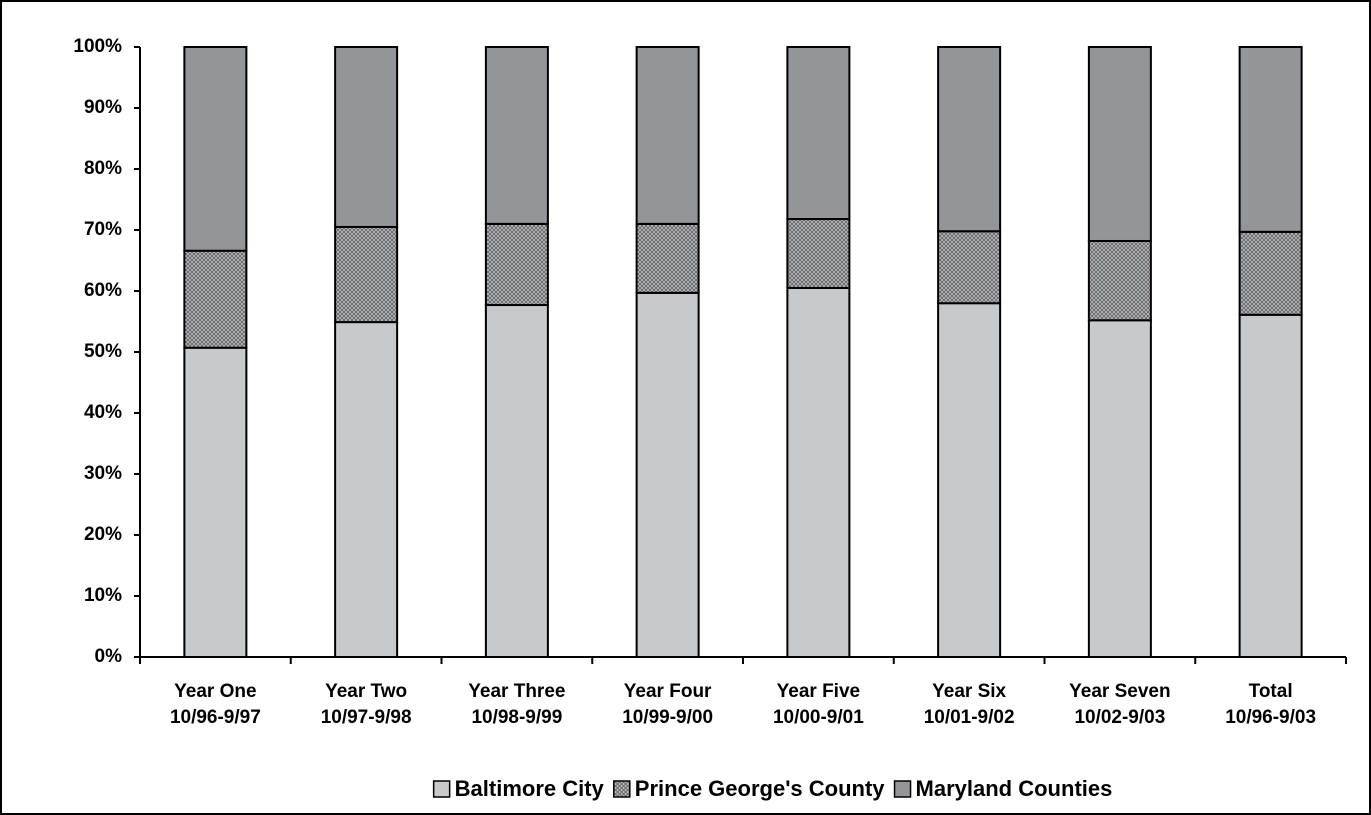 This screenshot has height=815, width=1371. I want to click on x-tick-label: Year Seven, so click(1119, 691).